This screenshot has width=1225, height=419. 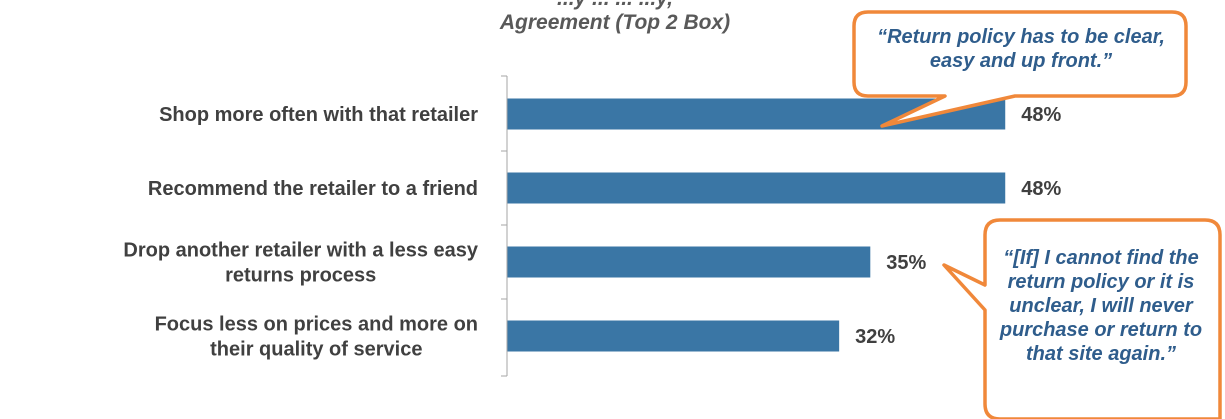 I want to click on category-label-1: Shop more often with that retailer, so click(x=318, y=115).